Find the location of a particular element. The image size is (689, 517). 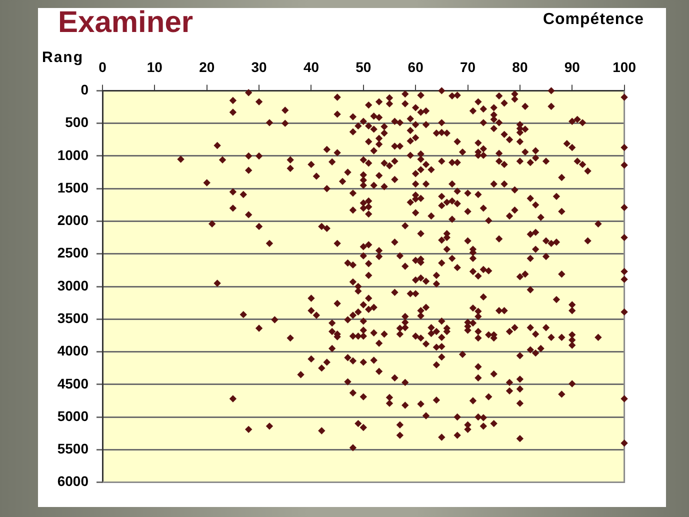

x-tick-label: 90 is located at coordinates (572, 67).